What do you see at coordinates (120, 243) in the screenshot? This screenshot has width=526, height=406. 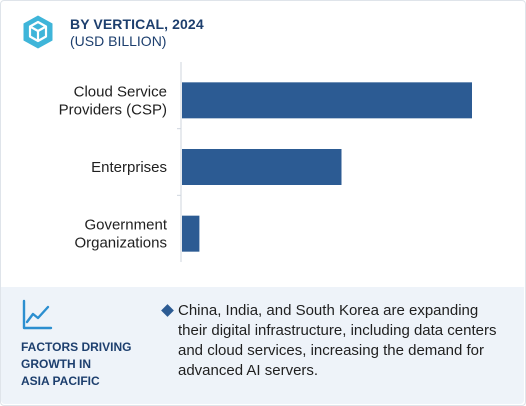 I see `category-label: Organizations` at bounding box center [120, 243].